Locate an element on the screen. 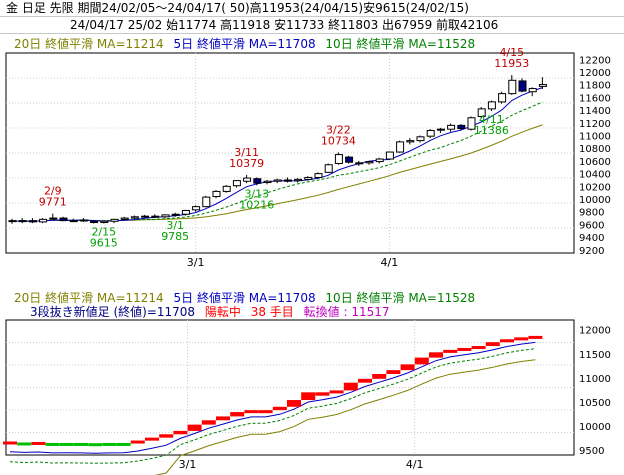  legend-ma20: 20日 終値平滑 MA=11214 is located at coordinates (89, 44).